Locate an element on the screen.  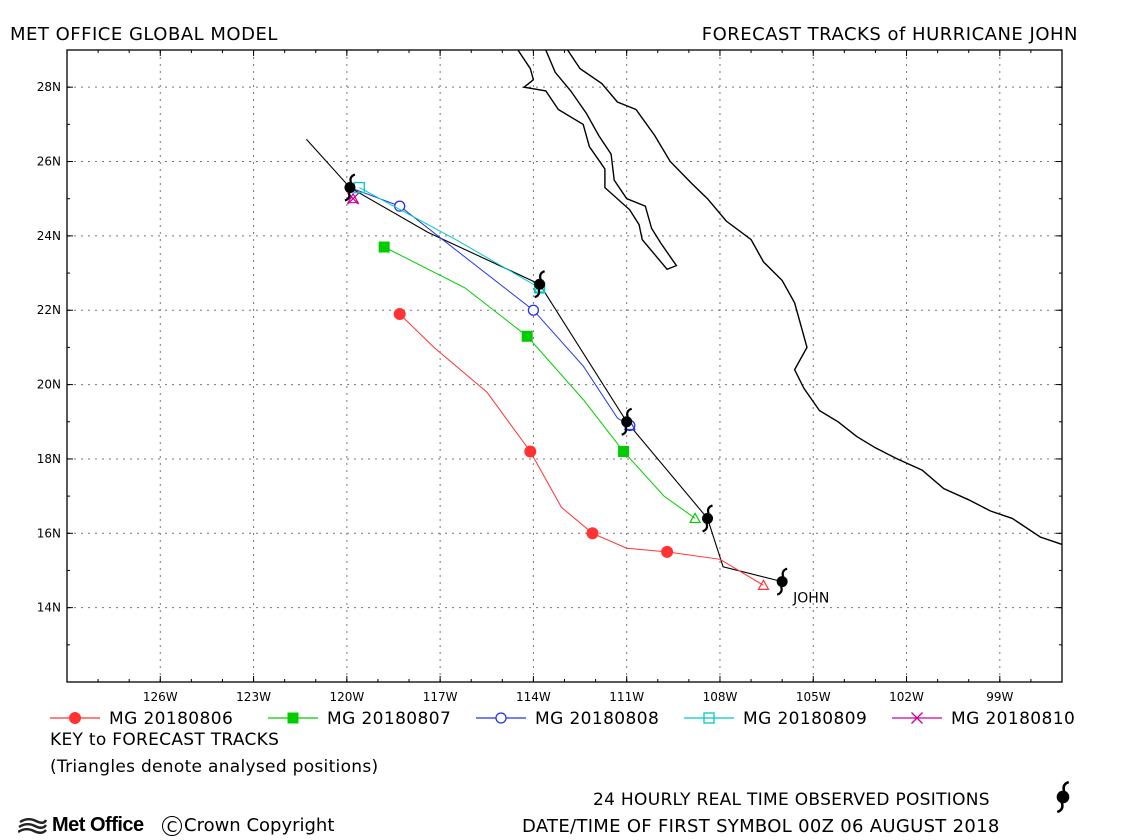
observed-position-symbol-icon is located at coordinates (1063, 797).